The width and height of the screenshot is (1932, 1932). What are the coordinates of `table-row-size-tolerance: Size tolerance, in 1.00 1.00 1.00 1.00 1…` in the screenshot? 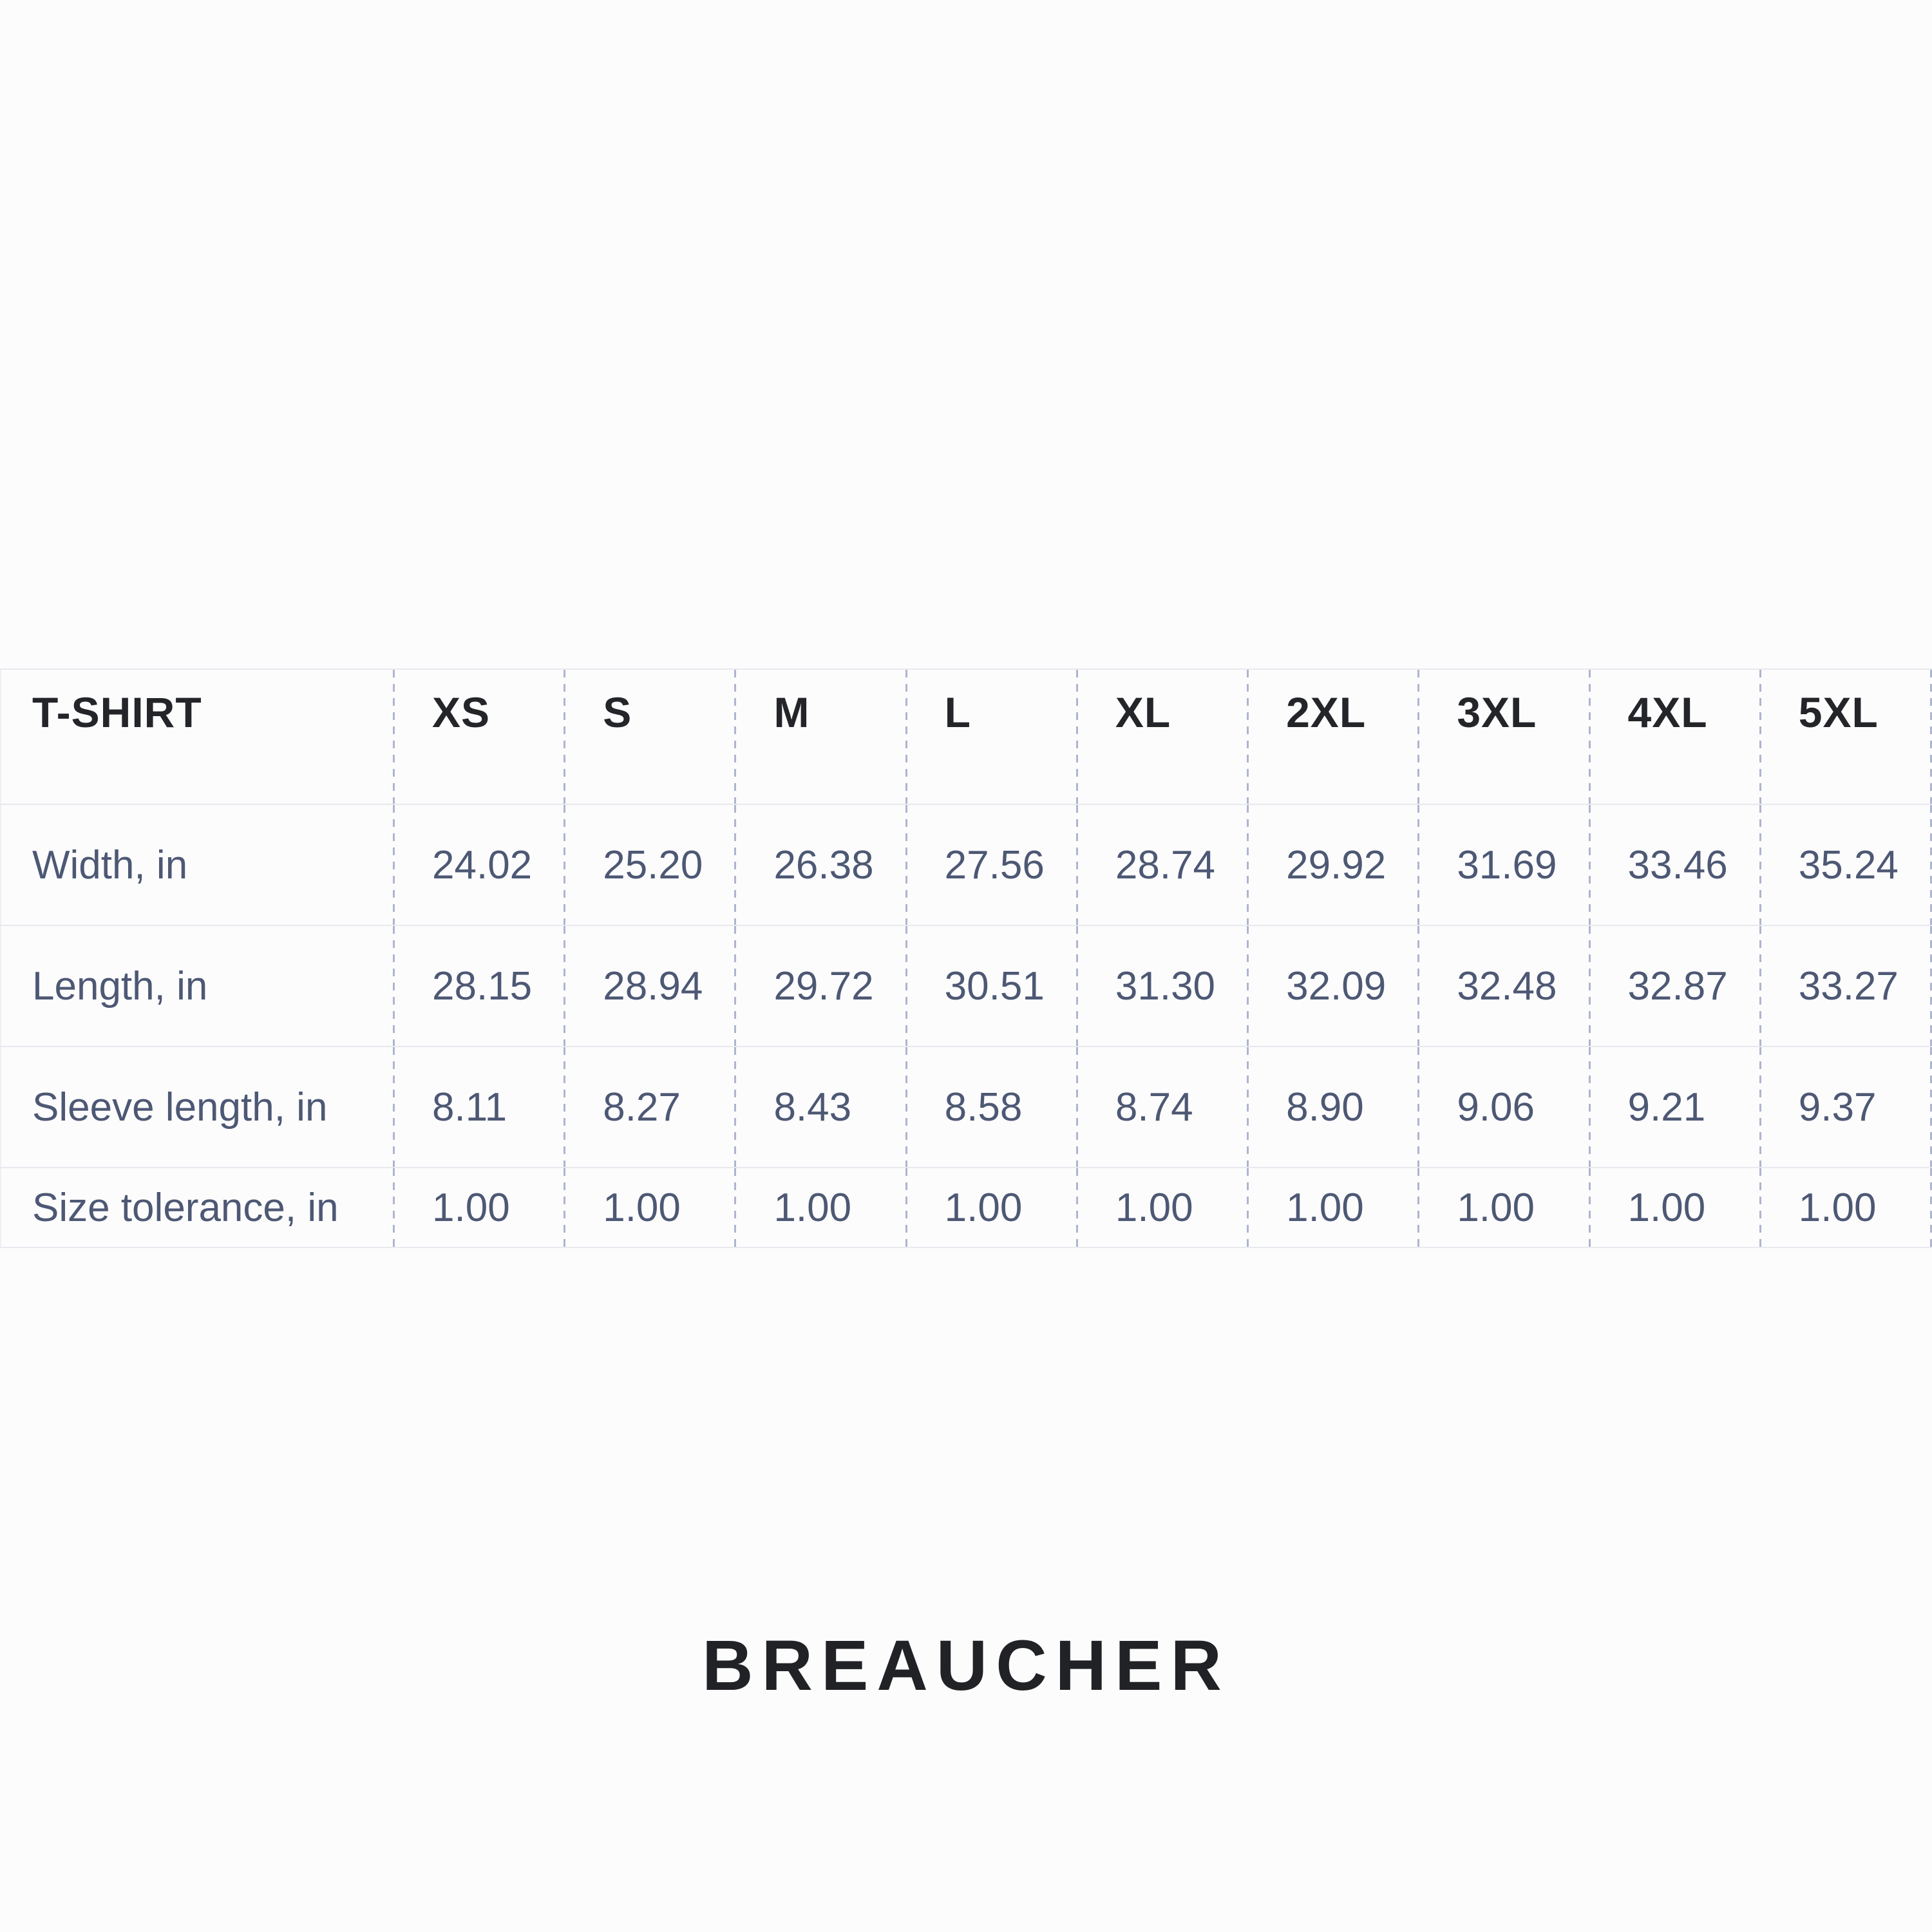 It's located at (967, 1207).